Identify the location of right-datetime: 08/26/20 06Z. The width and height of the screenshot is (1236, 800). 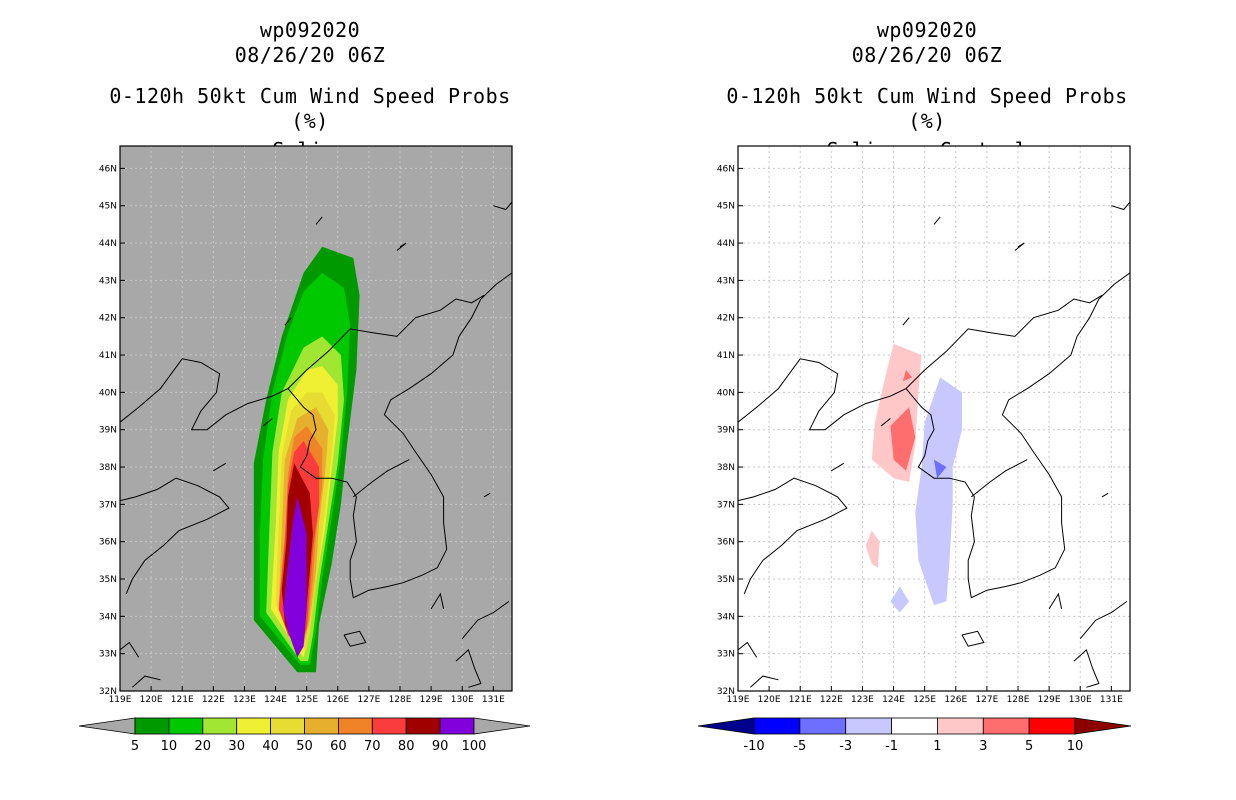
(927, 55).